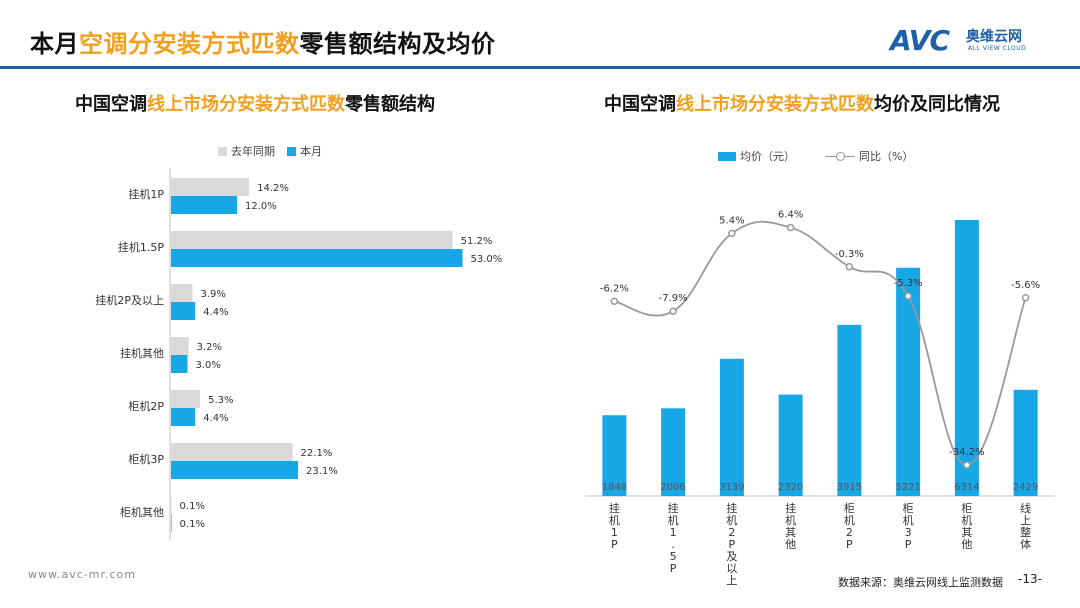 This screenshot has height=608, width=1080. Describe the element at coordinates (790, 487) in the screenshot. I see `price-value-label: 2320` at that location.